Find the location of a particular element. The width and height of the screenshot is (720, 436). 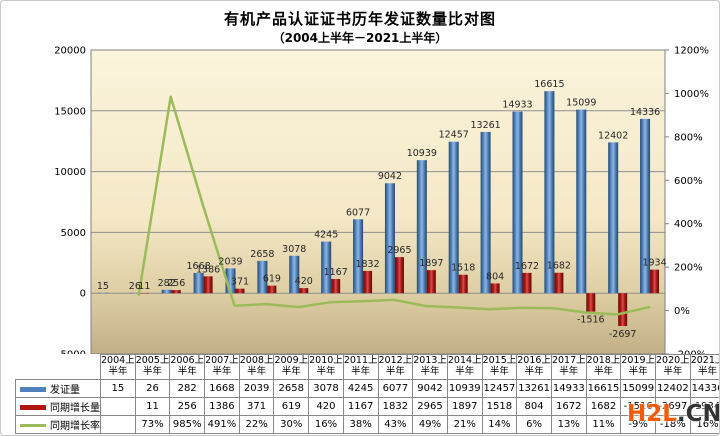

axis-tick-label-right: 0% is located at coordinates (682, 311).